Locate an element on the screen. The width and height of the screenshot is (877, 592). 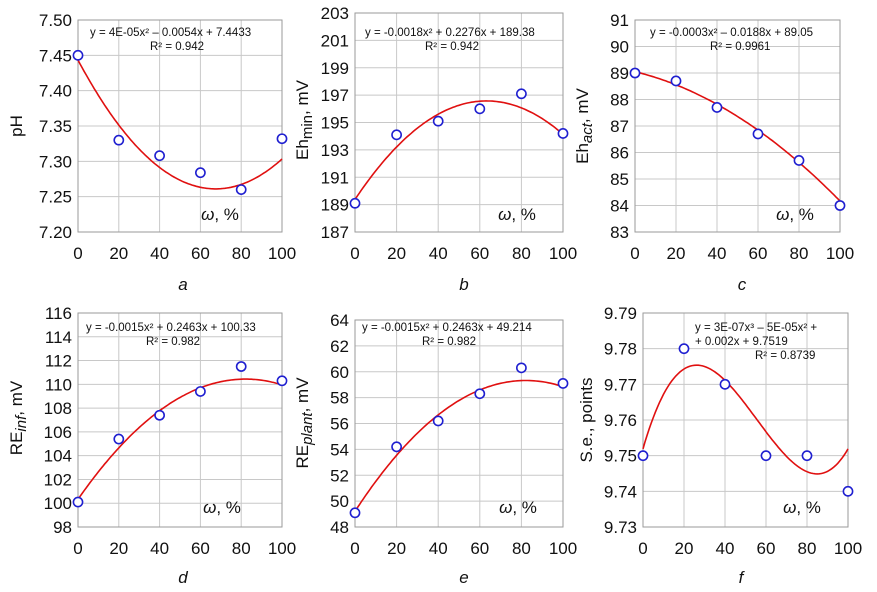
y-tick-label: 85 is located at coordinates (619, 179).